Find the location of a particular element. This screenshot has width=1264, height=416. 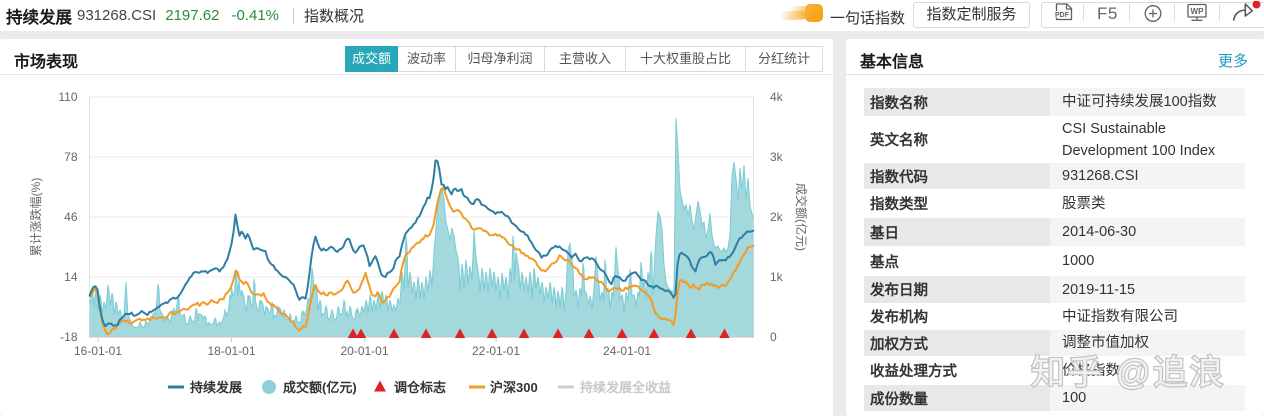

svg-text: PDF is located at coordinates (1062, 15).